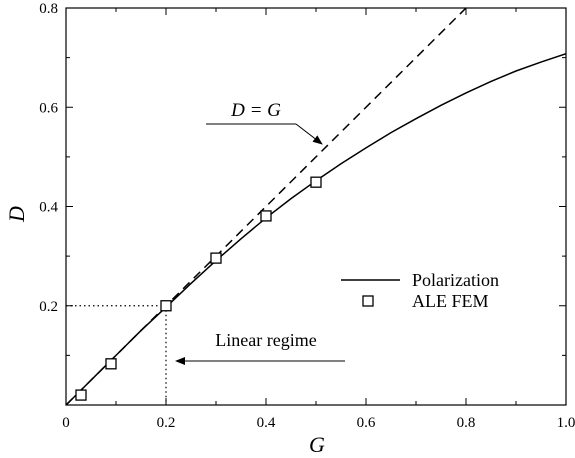 This screenshot has width=575, height=458. Describe the element at coordinates (455, 280) in the screenshot. I see `legend-label: Polarization` at that location.